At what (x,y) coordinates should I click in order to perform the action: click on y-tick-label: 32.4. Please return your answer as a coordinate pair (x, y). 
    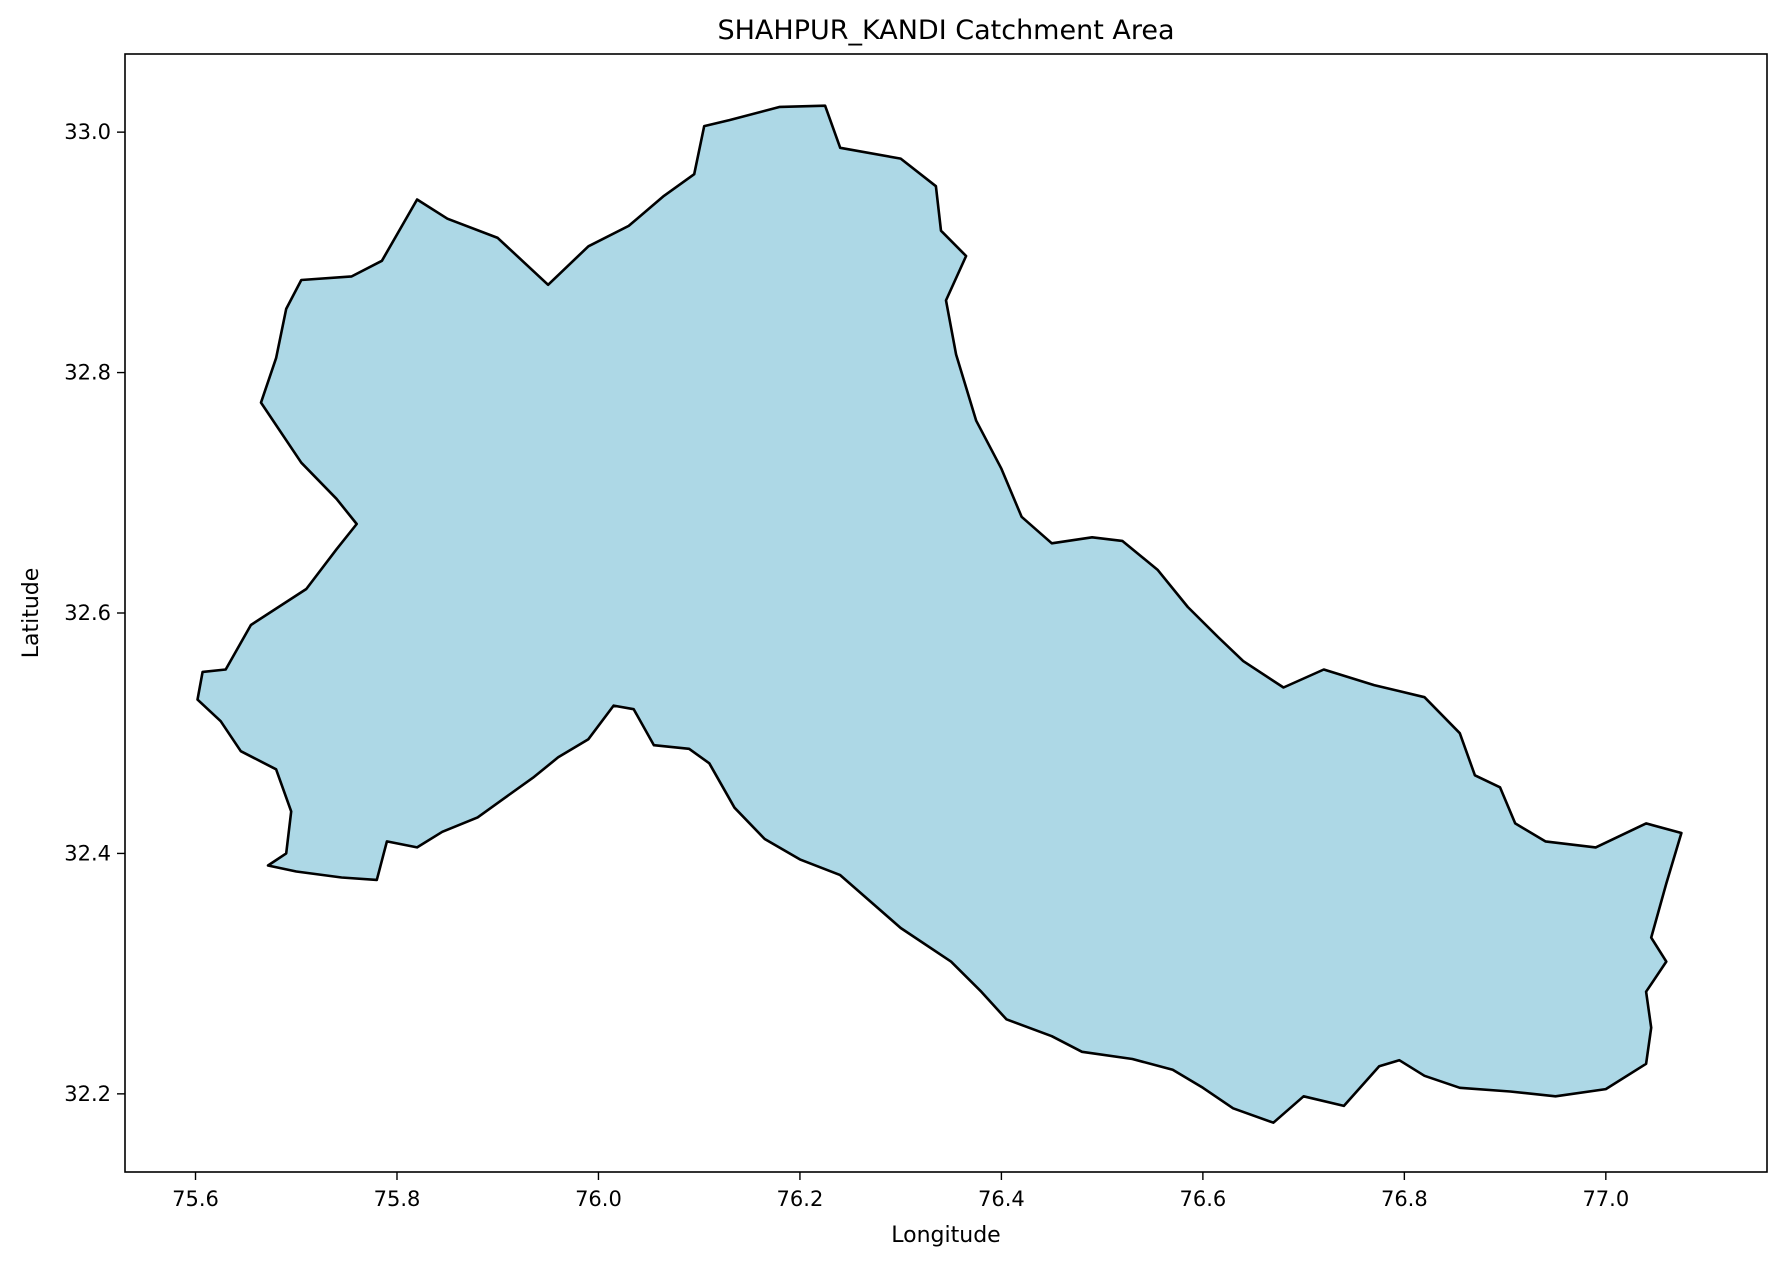
    Looking at the image, I should click on (87, 853).